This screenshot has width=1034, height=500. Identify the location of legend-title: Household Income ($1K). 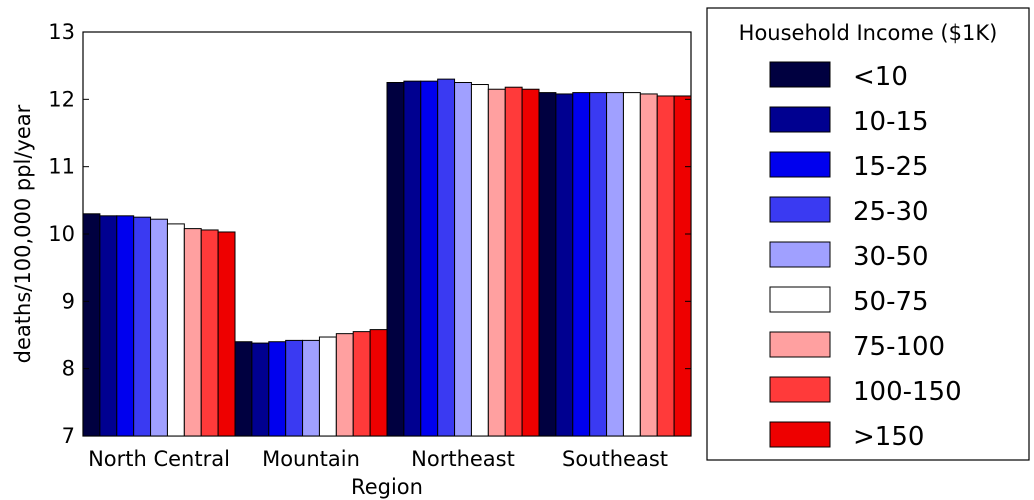
(868, 33).